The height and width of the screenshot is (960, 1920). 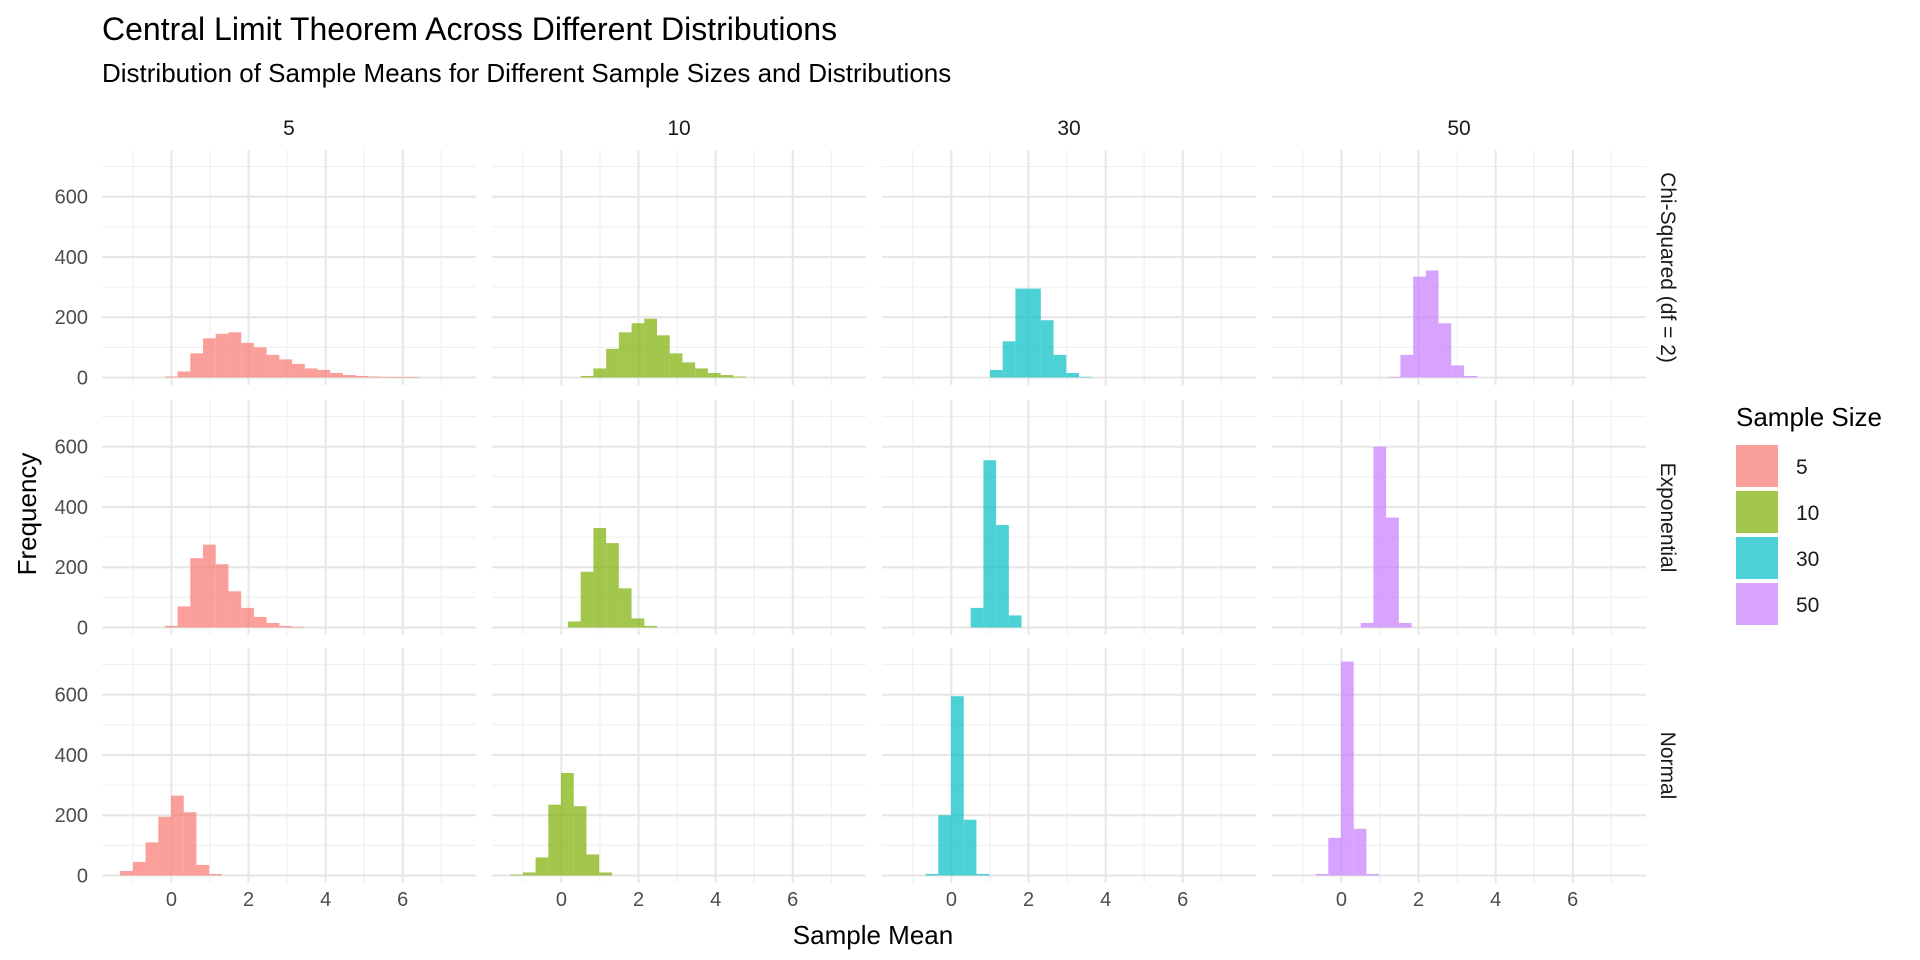 I want to click on y-axis-title: Frequency, so click(x=27, y=514).